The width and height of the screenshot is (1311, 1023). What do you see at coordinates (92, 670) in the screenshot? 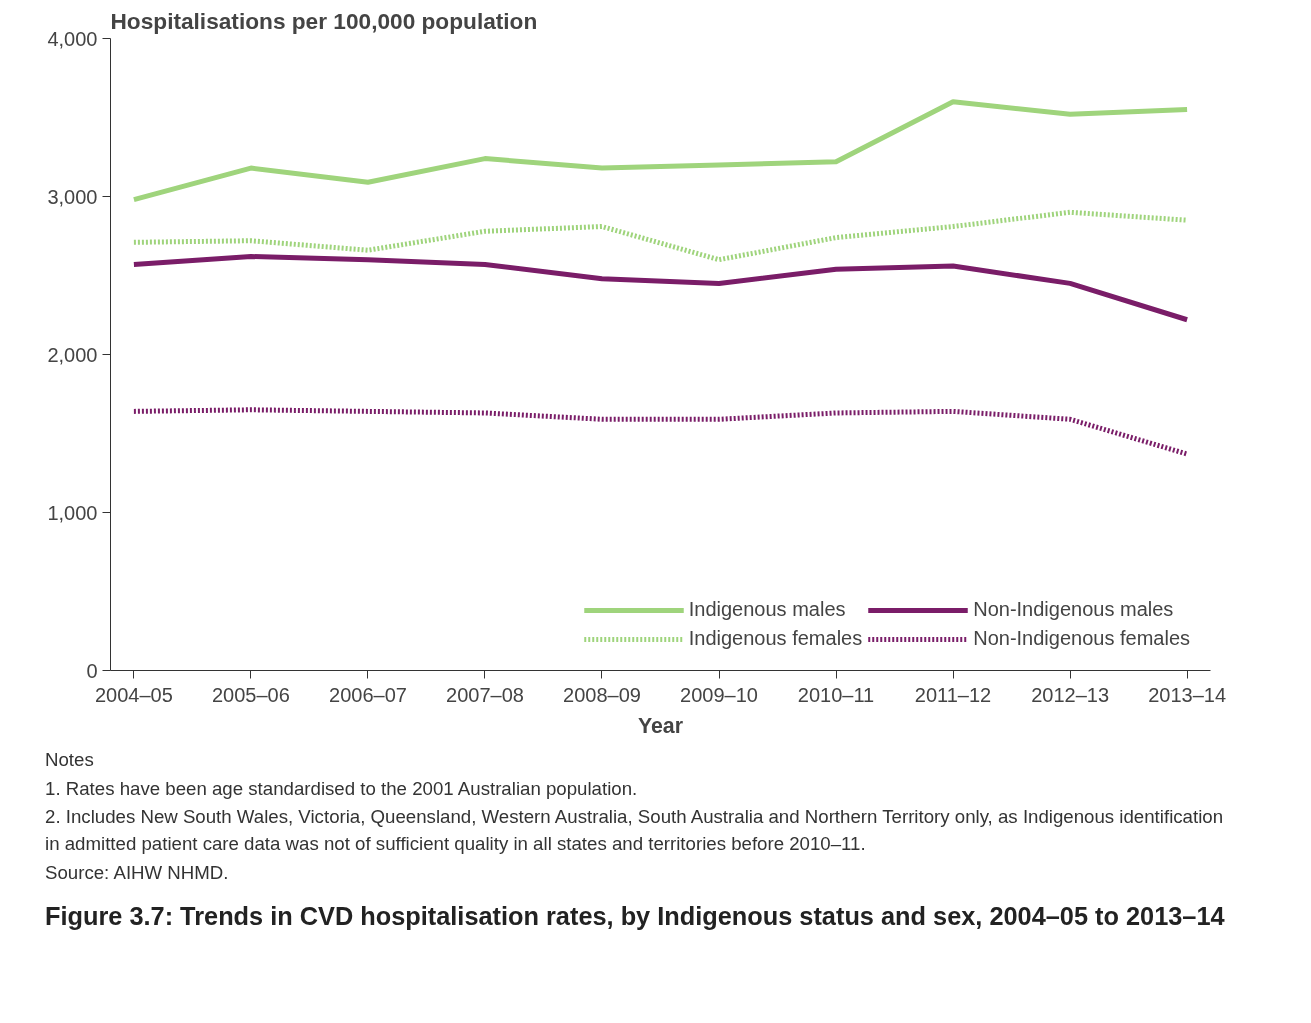
I see `y-tick-label: 0` at bounding box center [92, 670].